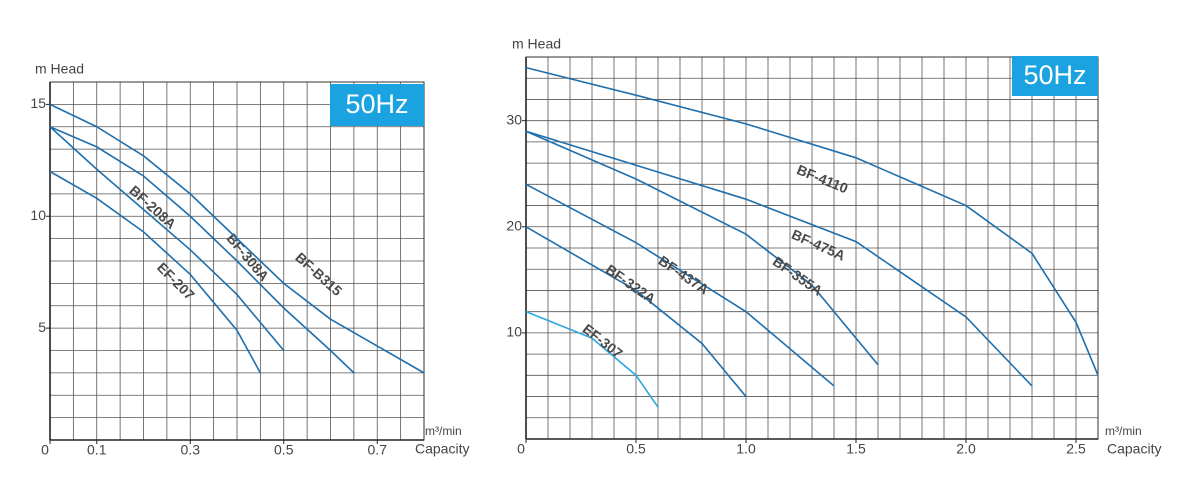  I want to click on x-tick-label: 2.5, so click(1076, 449).